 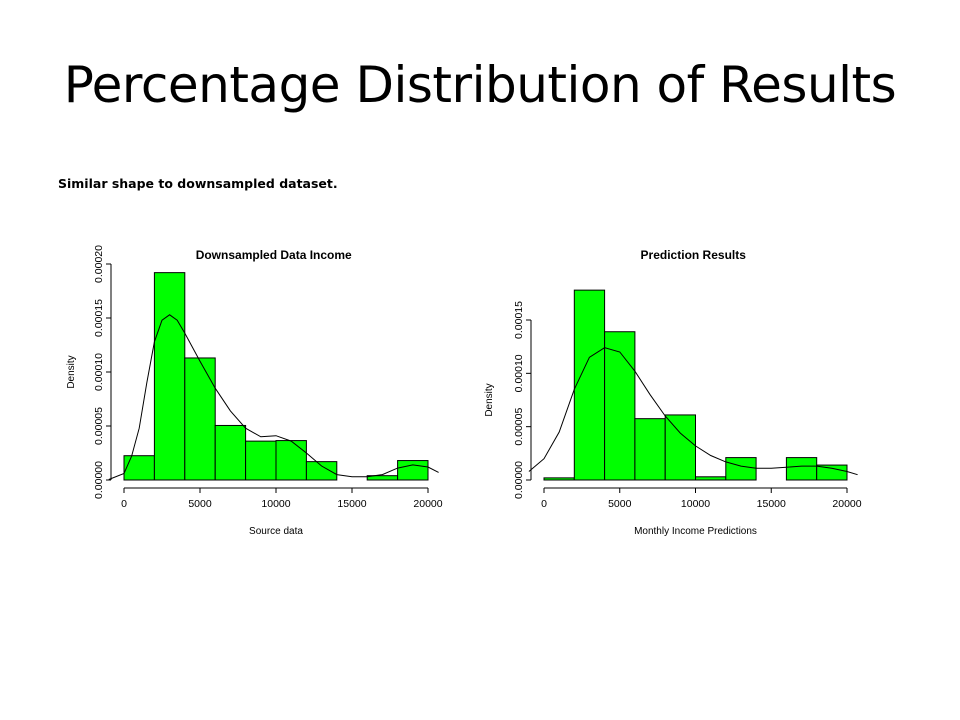 What do you see at coordinates (480, 85) in the screenshot?
I see `slide-title: Percentage Distribution of Results` at bounding box center [480, 85].